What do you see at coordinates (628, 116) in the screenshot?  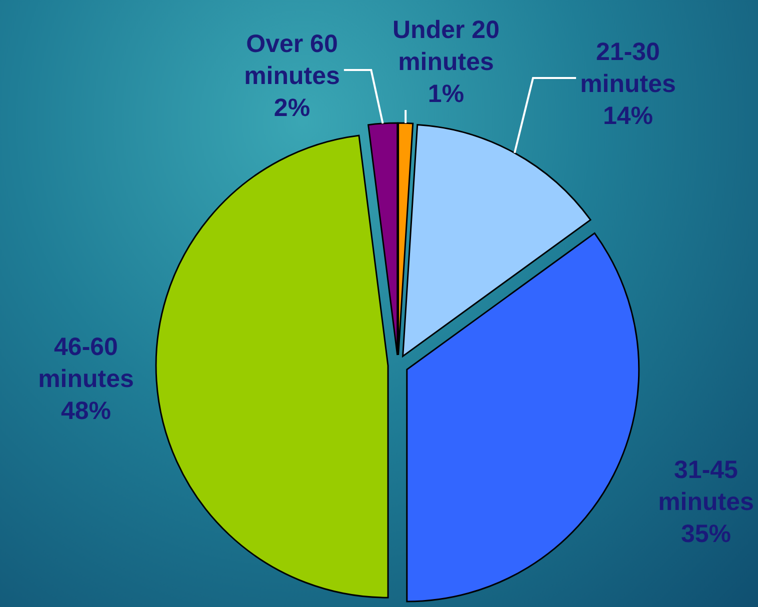 I see `data-label: 14%` at bounding box center [628, 116].